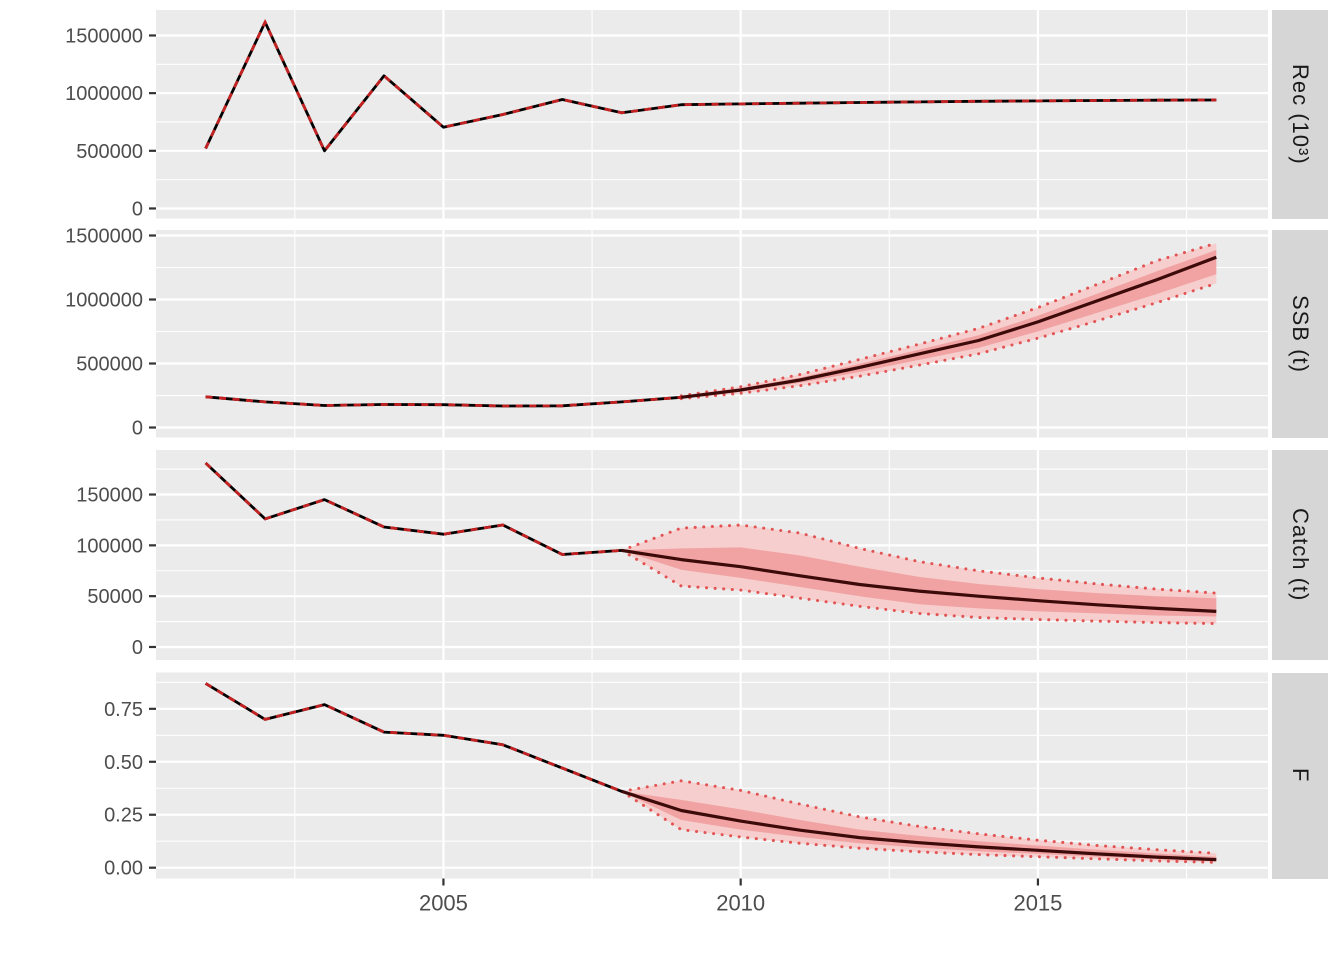 The width and height of the screenshot is (1344, 960). I want to click on facet-strip-ssb: SSB (t), so click(1300, 334).